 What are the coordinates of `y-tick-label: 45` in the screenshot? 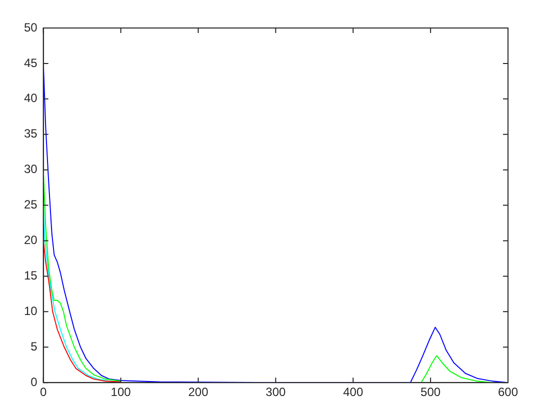 It's located at (31, 63).